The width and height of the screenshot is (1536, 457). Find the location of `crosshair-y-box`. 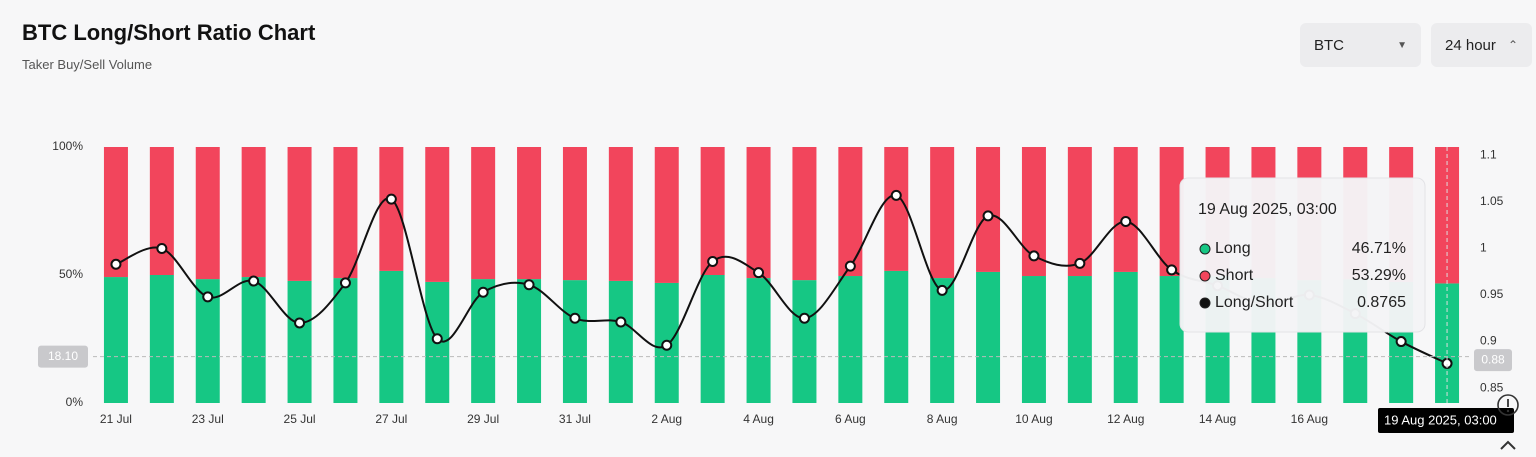

crosshair-y-box is located at coordinates (63, 356).